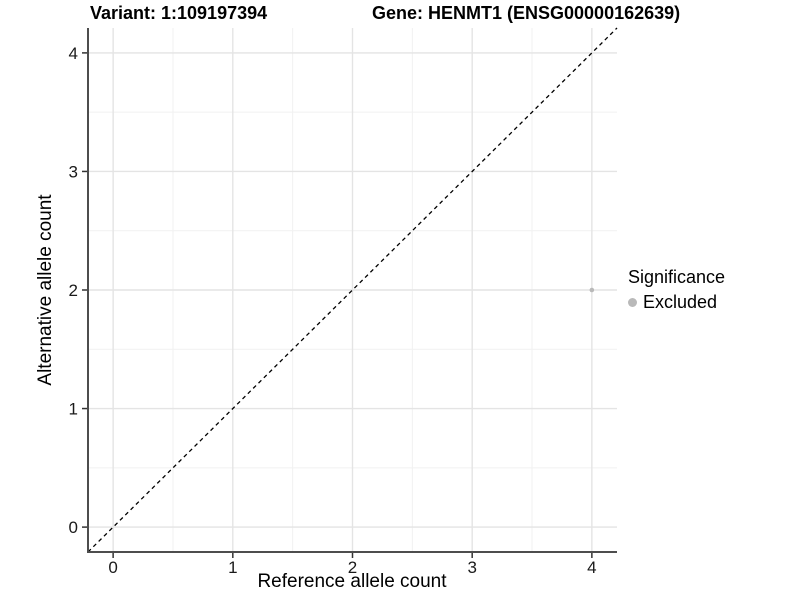  Describe the element at coordinates (73, 290) in the screenshot. I see `y-tick-label: 2` at that location.